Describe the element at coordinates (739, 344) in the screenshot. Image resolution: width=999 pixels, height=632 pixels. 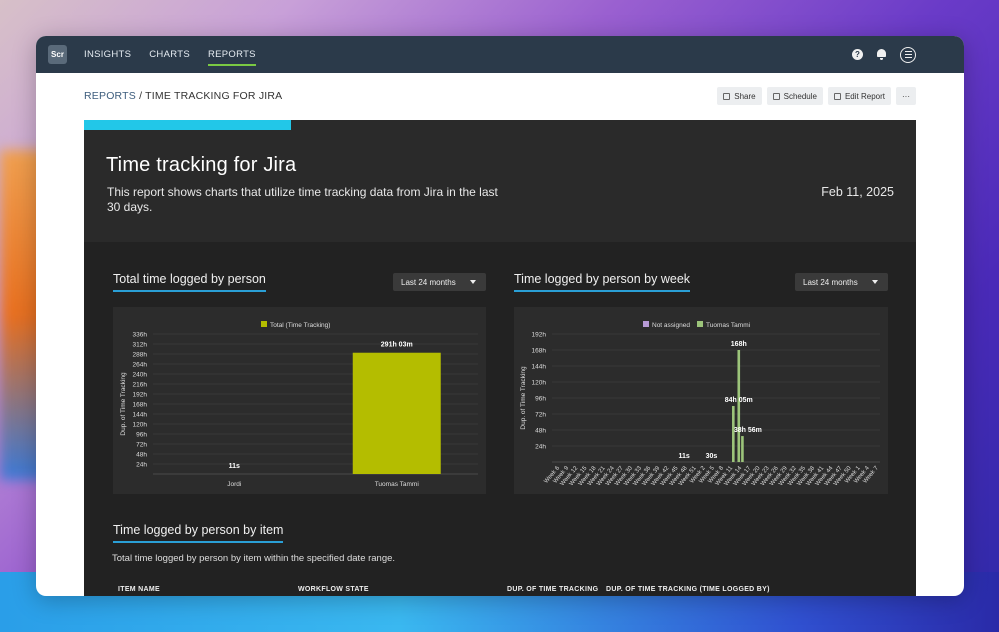
I see `data-label: 168h` at that location.